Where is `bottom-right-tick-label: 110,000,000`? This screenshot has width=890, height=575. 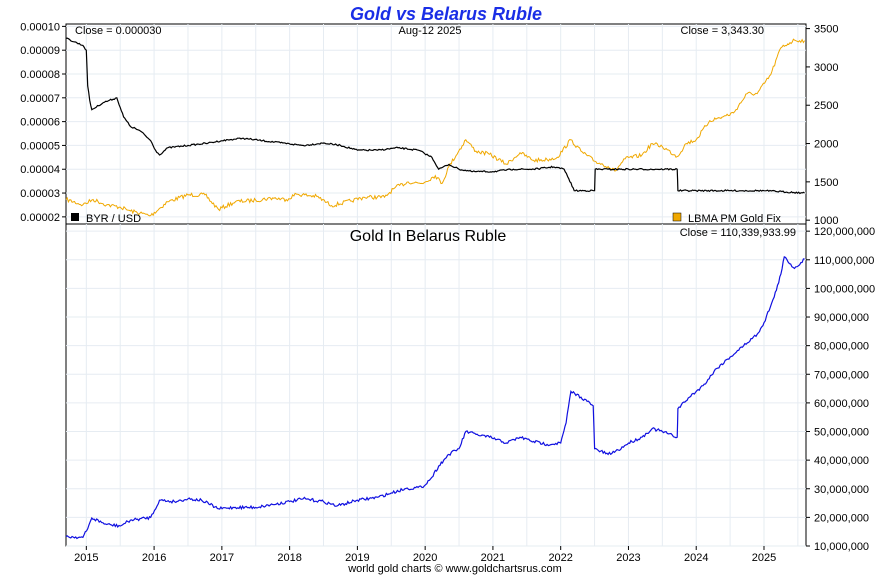
bottom-right-tick-label: 110,000,000 is located at coordinates (844, 261).